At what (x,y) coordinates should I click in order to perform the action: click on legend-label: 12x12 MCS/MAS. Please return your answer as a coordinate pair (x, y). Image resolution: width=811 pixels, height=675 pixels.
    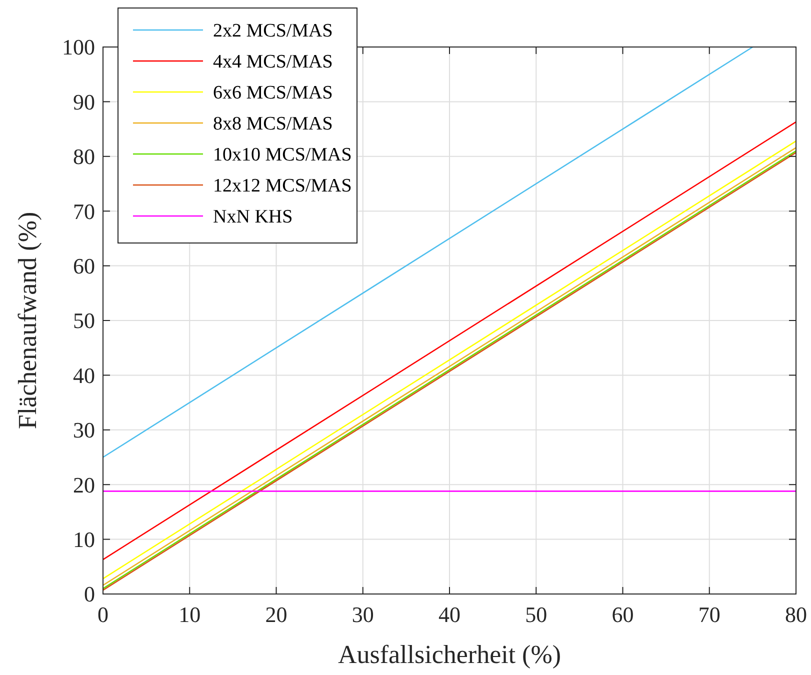
    Looking at the image, I should click on (282, 186).